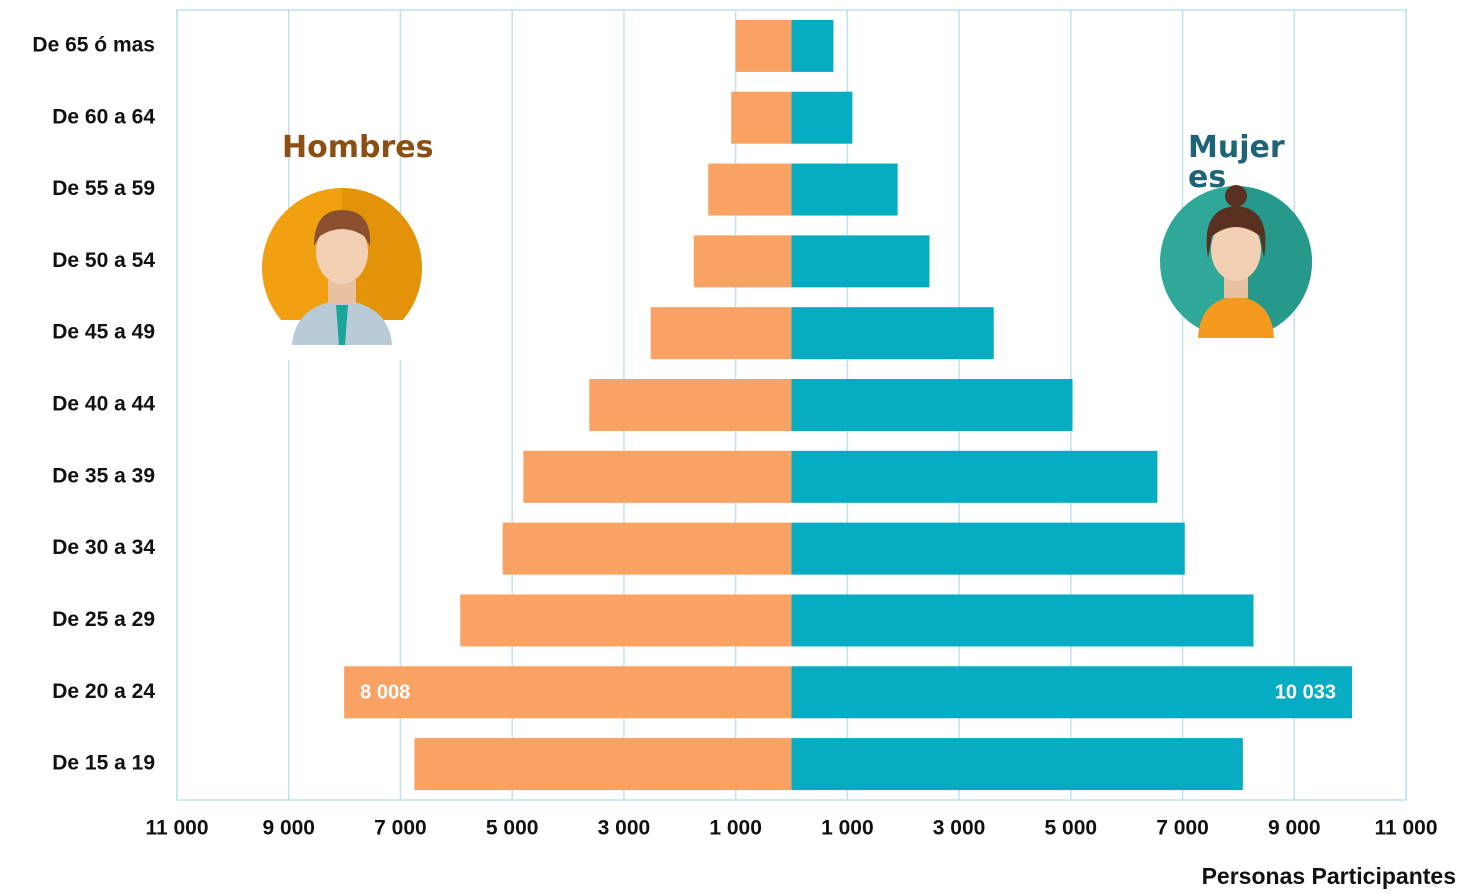  I want to click on x-axis-label: Personas Participantes, so click(1329, 876).